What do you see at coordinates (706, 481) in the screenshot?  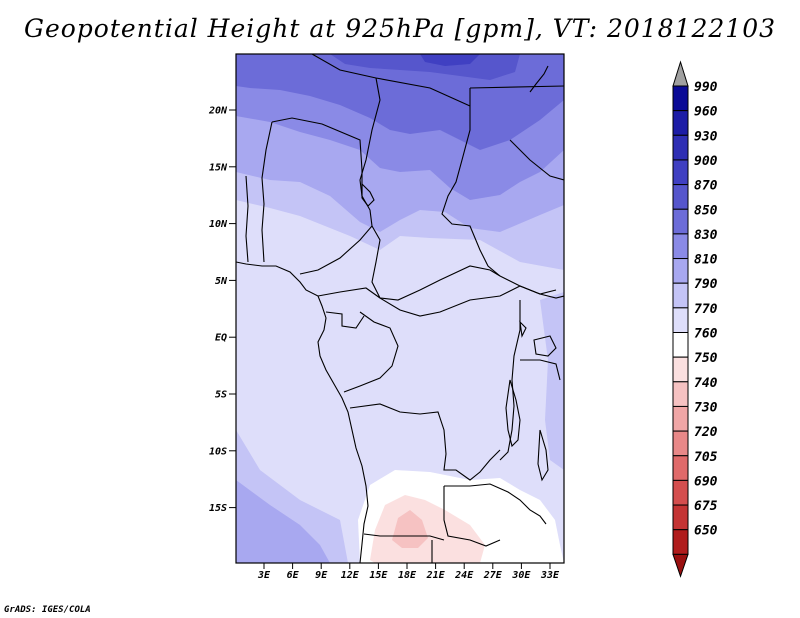 I see `colorbar-label: 690` at bounding box center [706, 481].